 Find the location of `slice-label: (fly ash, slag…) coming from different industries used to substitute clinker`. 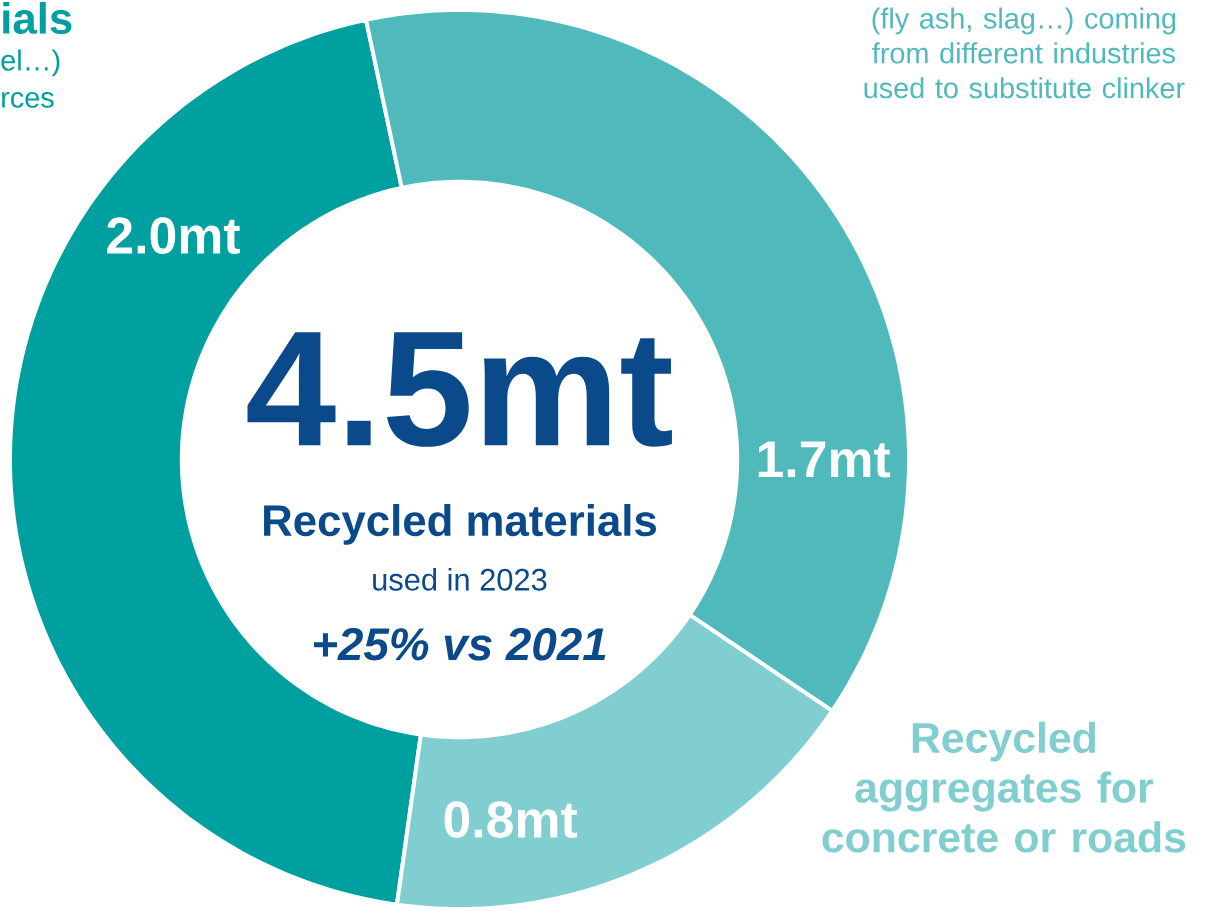

slice-label: (fly ash, slag…) coming from different industries used to substitute clinker is located at coordinates (1024, 53).